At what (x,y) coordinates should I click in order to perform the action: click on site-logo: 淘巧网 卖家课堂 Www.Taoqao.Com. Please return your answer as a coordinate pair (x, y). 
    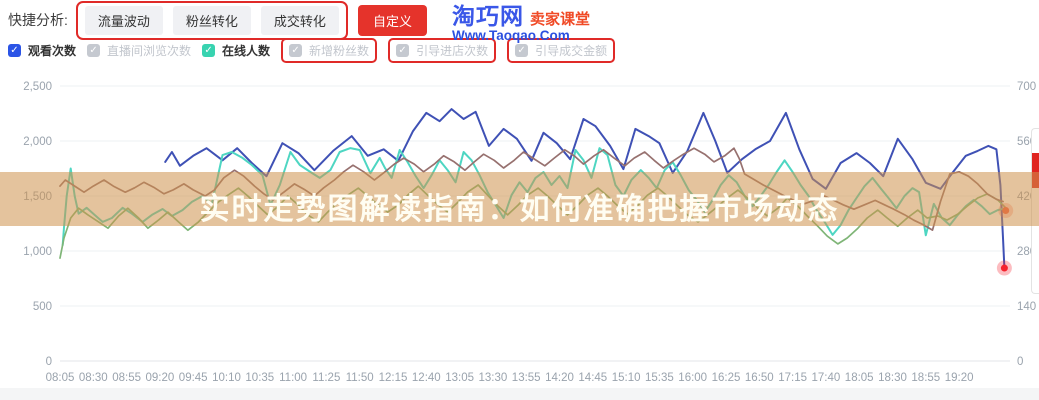
    Looking at the image, I should click on (521, 23).